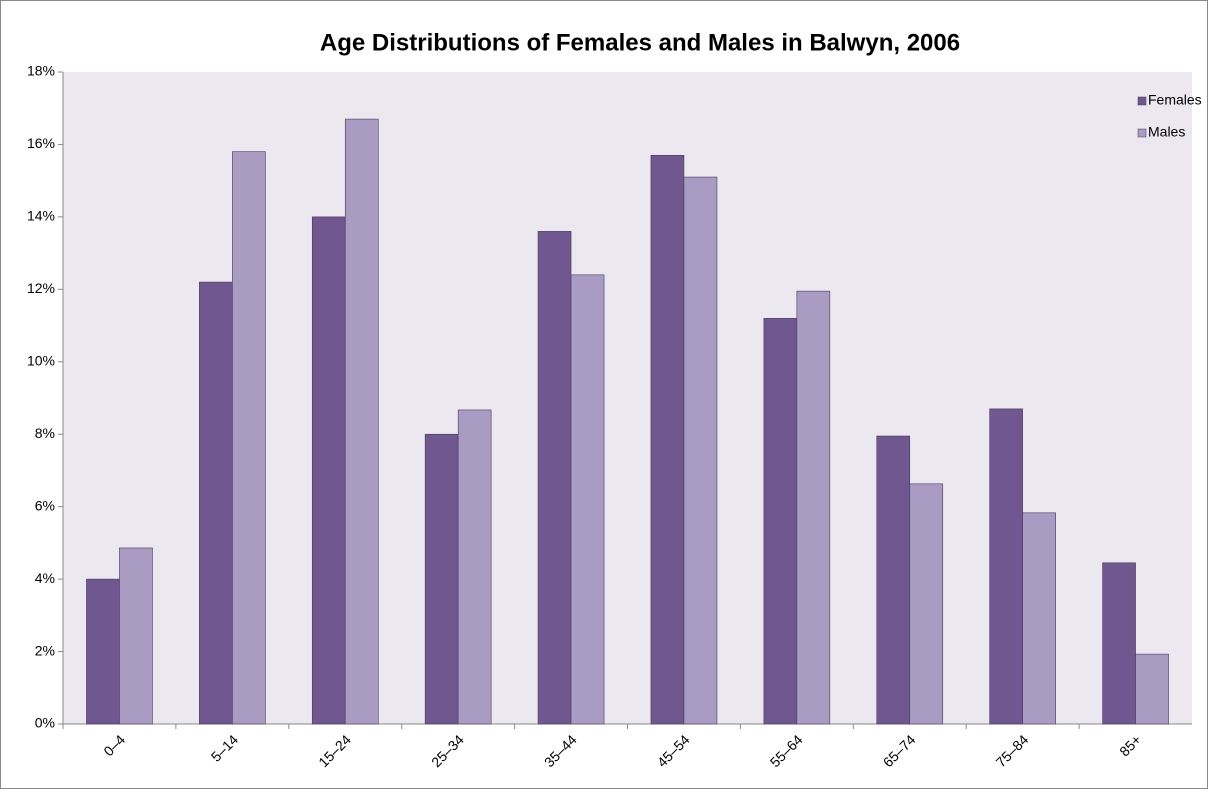 The height and width of the screenshot is (794, 1208). I want to click on y-tick-label: 0%, so click(45, 723).